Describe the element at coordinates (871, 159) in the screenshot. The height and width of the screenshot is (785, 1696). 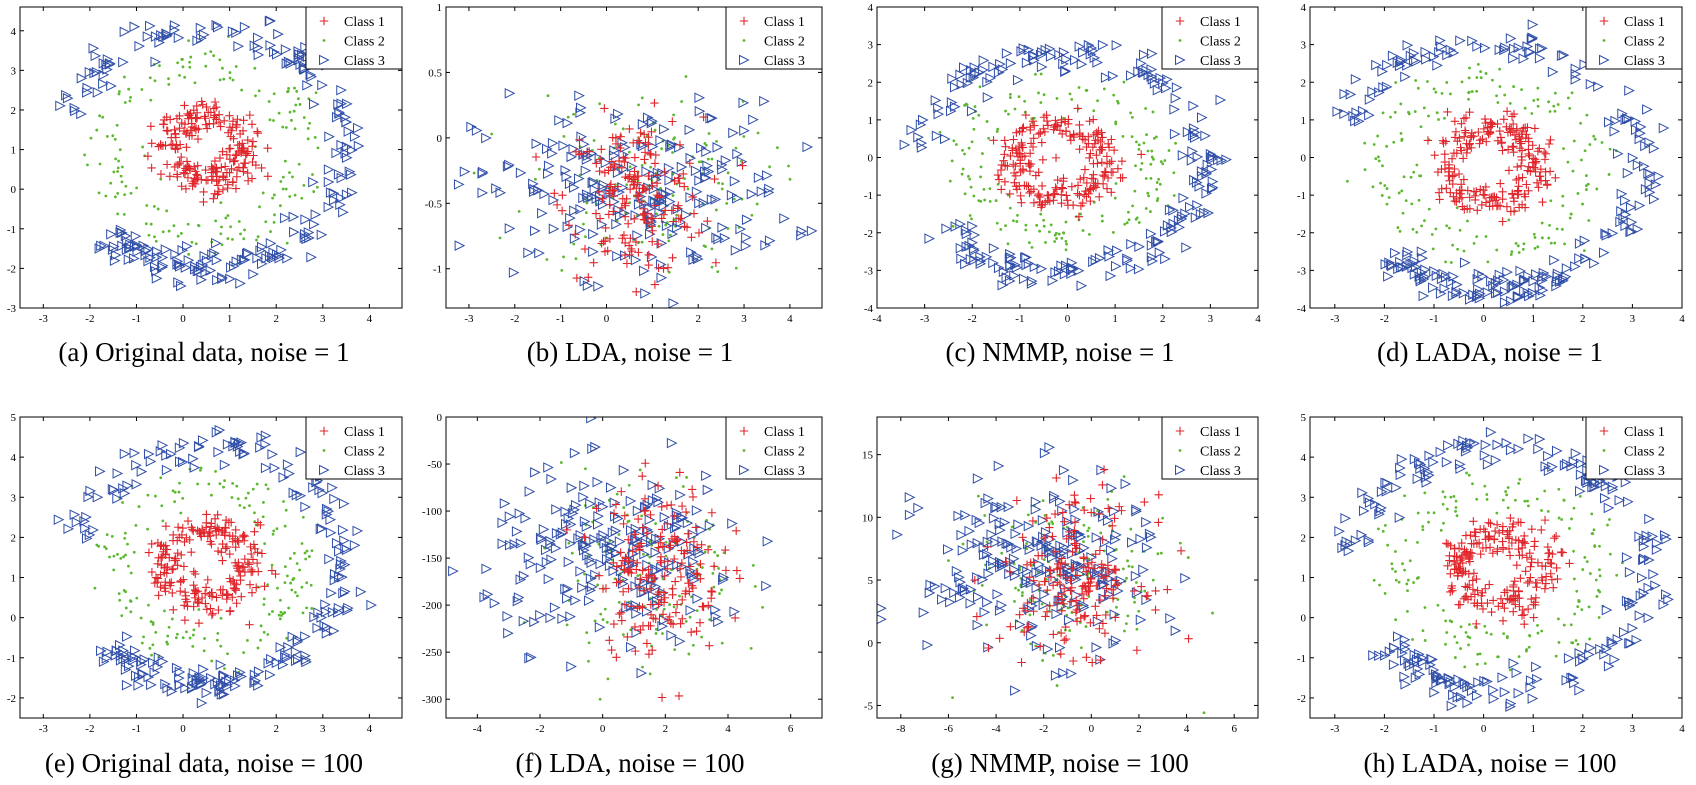
I see `y-tick-label: 0` at that location.